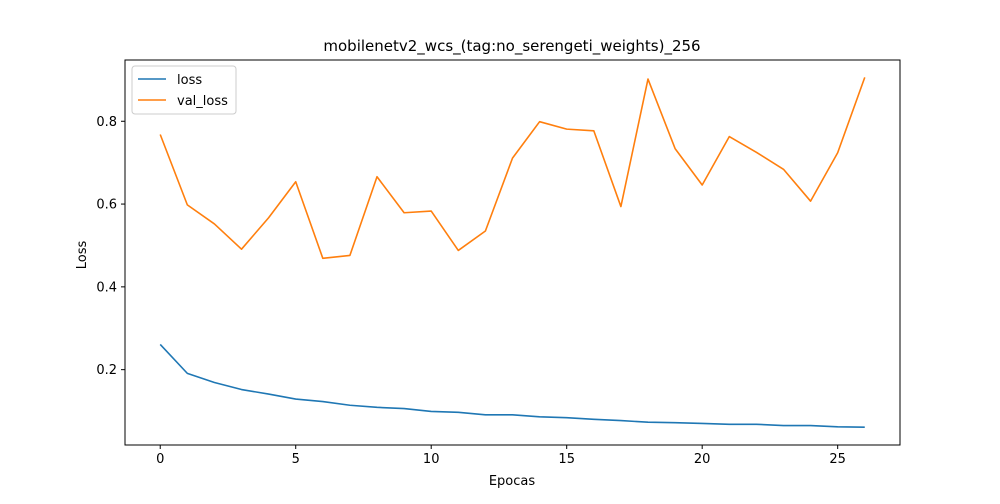 The width and height of the screenshot is (1000, 504). Describe the element at coordinates (160, 459) in the screenshot. I see `x-tick-label: 0` at that location.